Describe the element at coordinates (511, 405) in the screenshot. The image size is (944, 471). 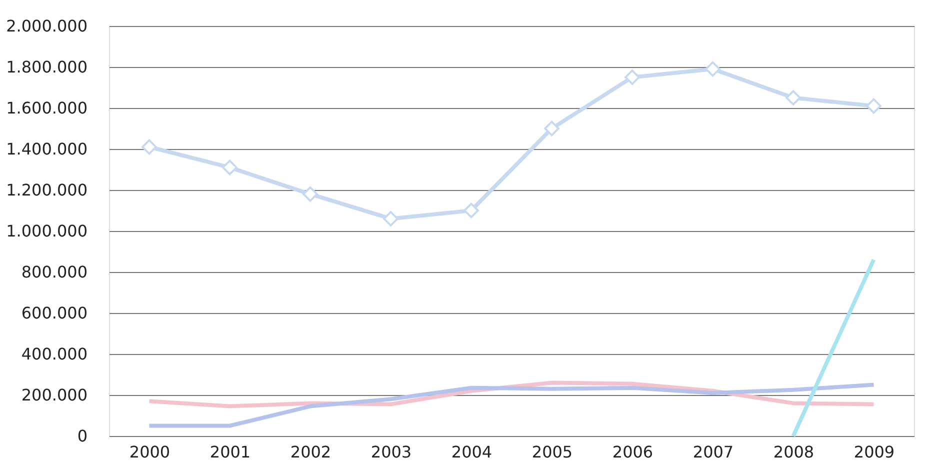
I see `line-series` at that location.